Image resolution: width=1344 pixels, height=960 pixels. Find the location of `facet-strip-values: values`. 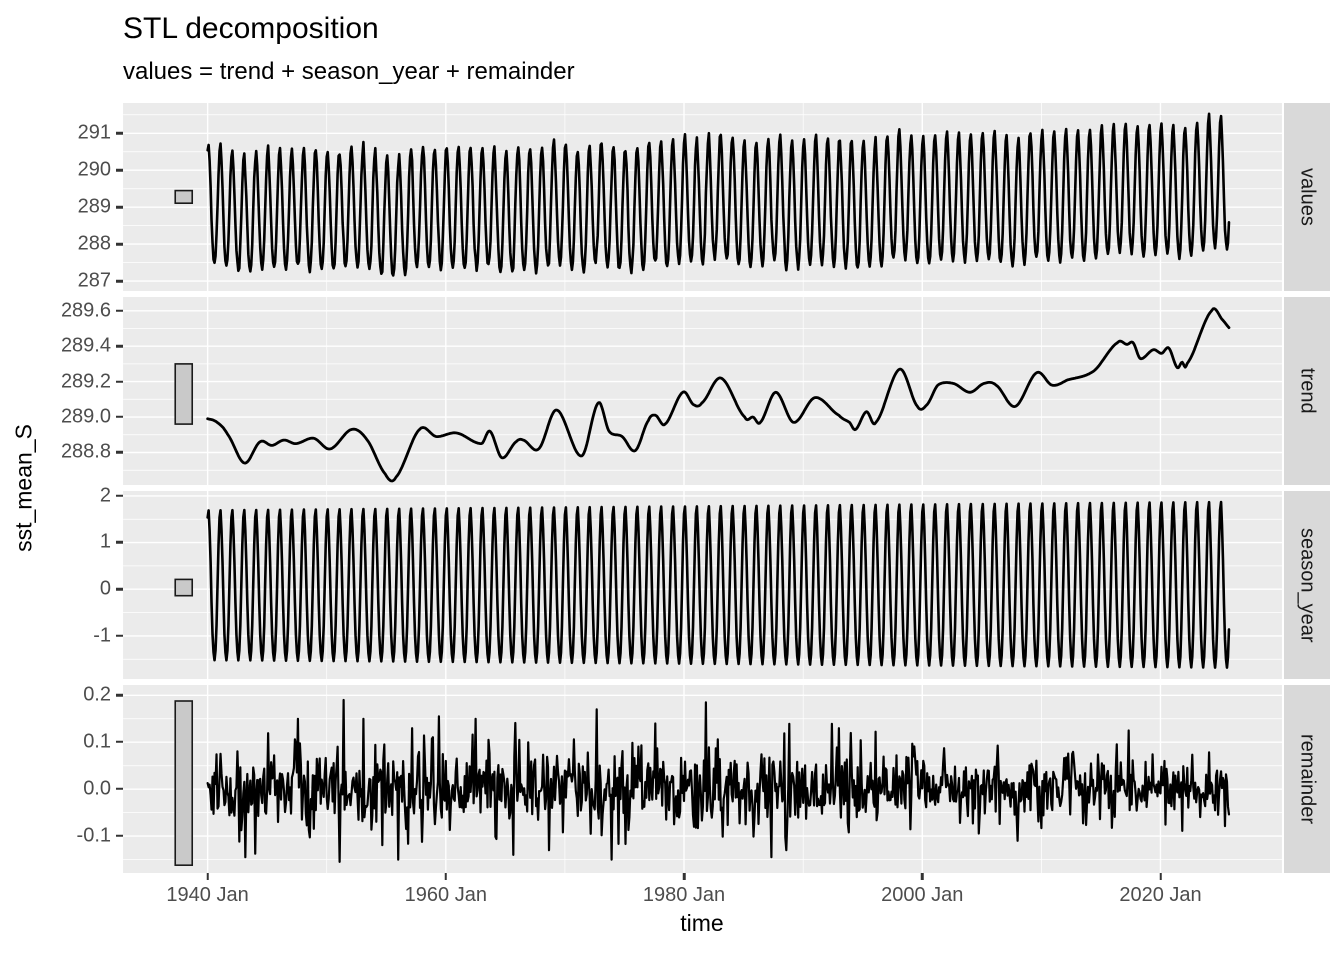

facet-strip-values: values is located at coordinates (1307, 197).